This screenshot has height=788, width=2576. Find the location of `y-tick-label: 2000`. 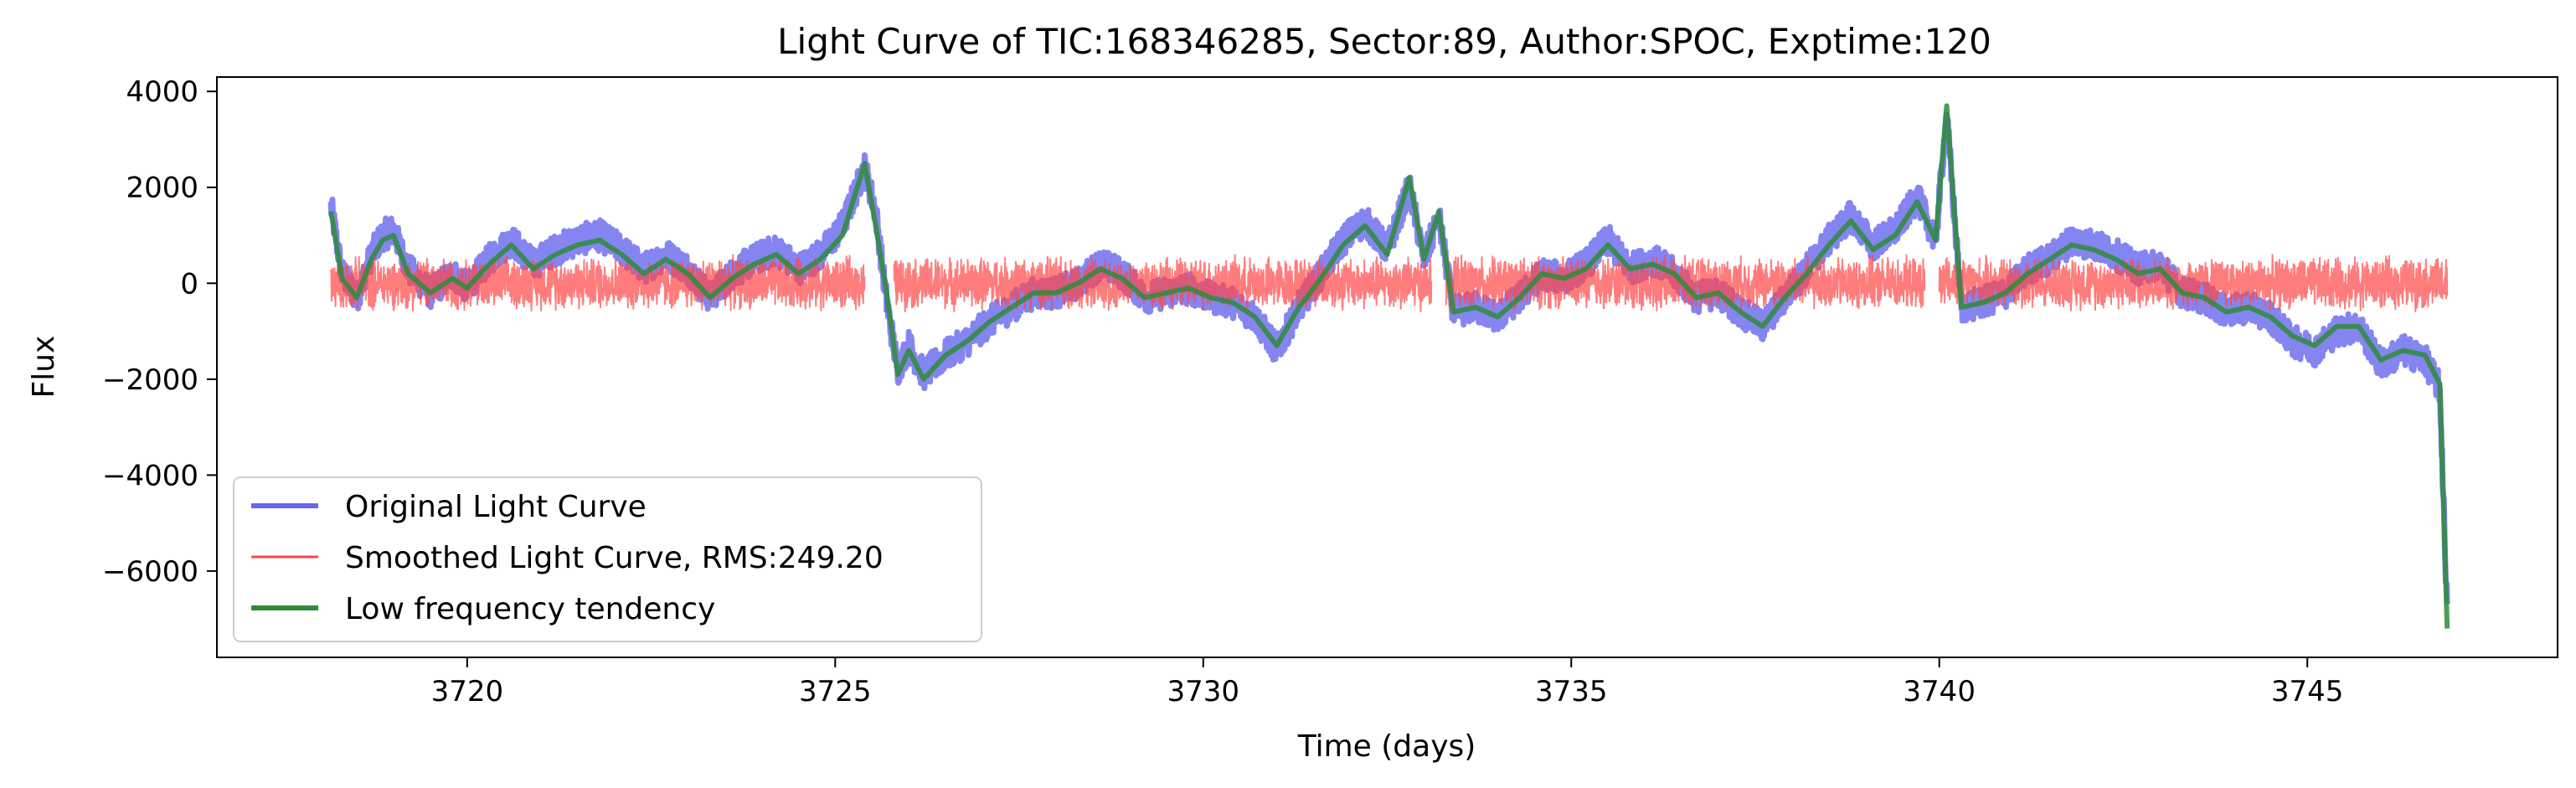

y-tick-label: 2000 is located at coordinates (162, 188).